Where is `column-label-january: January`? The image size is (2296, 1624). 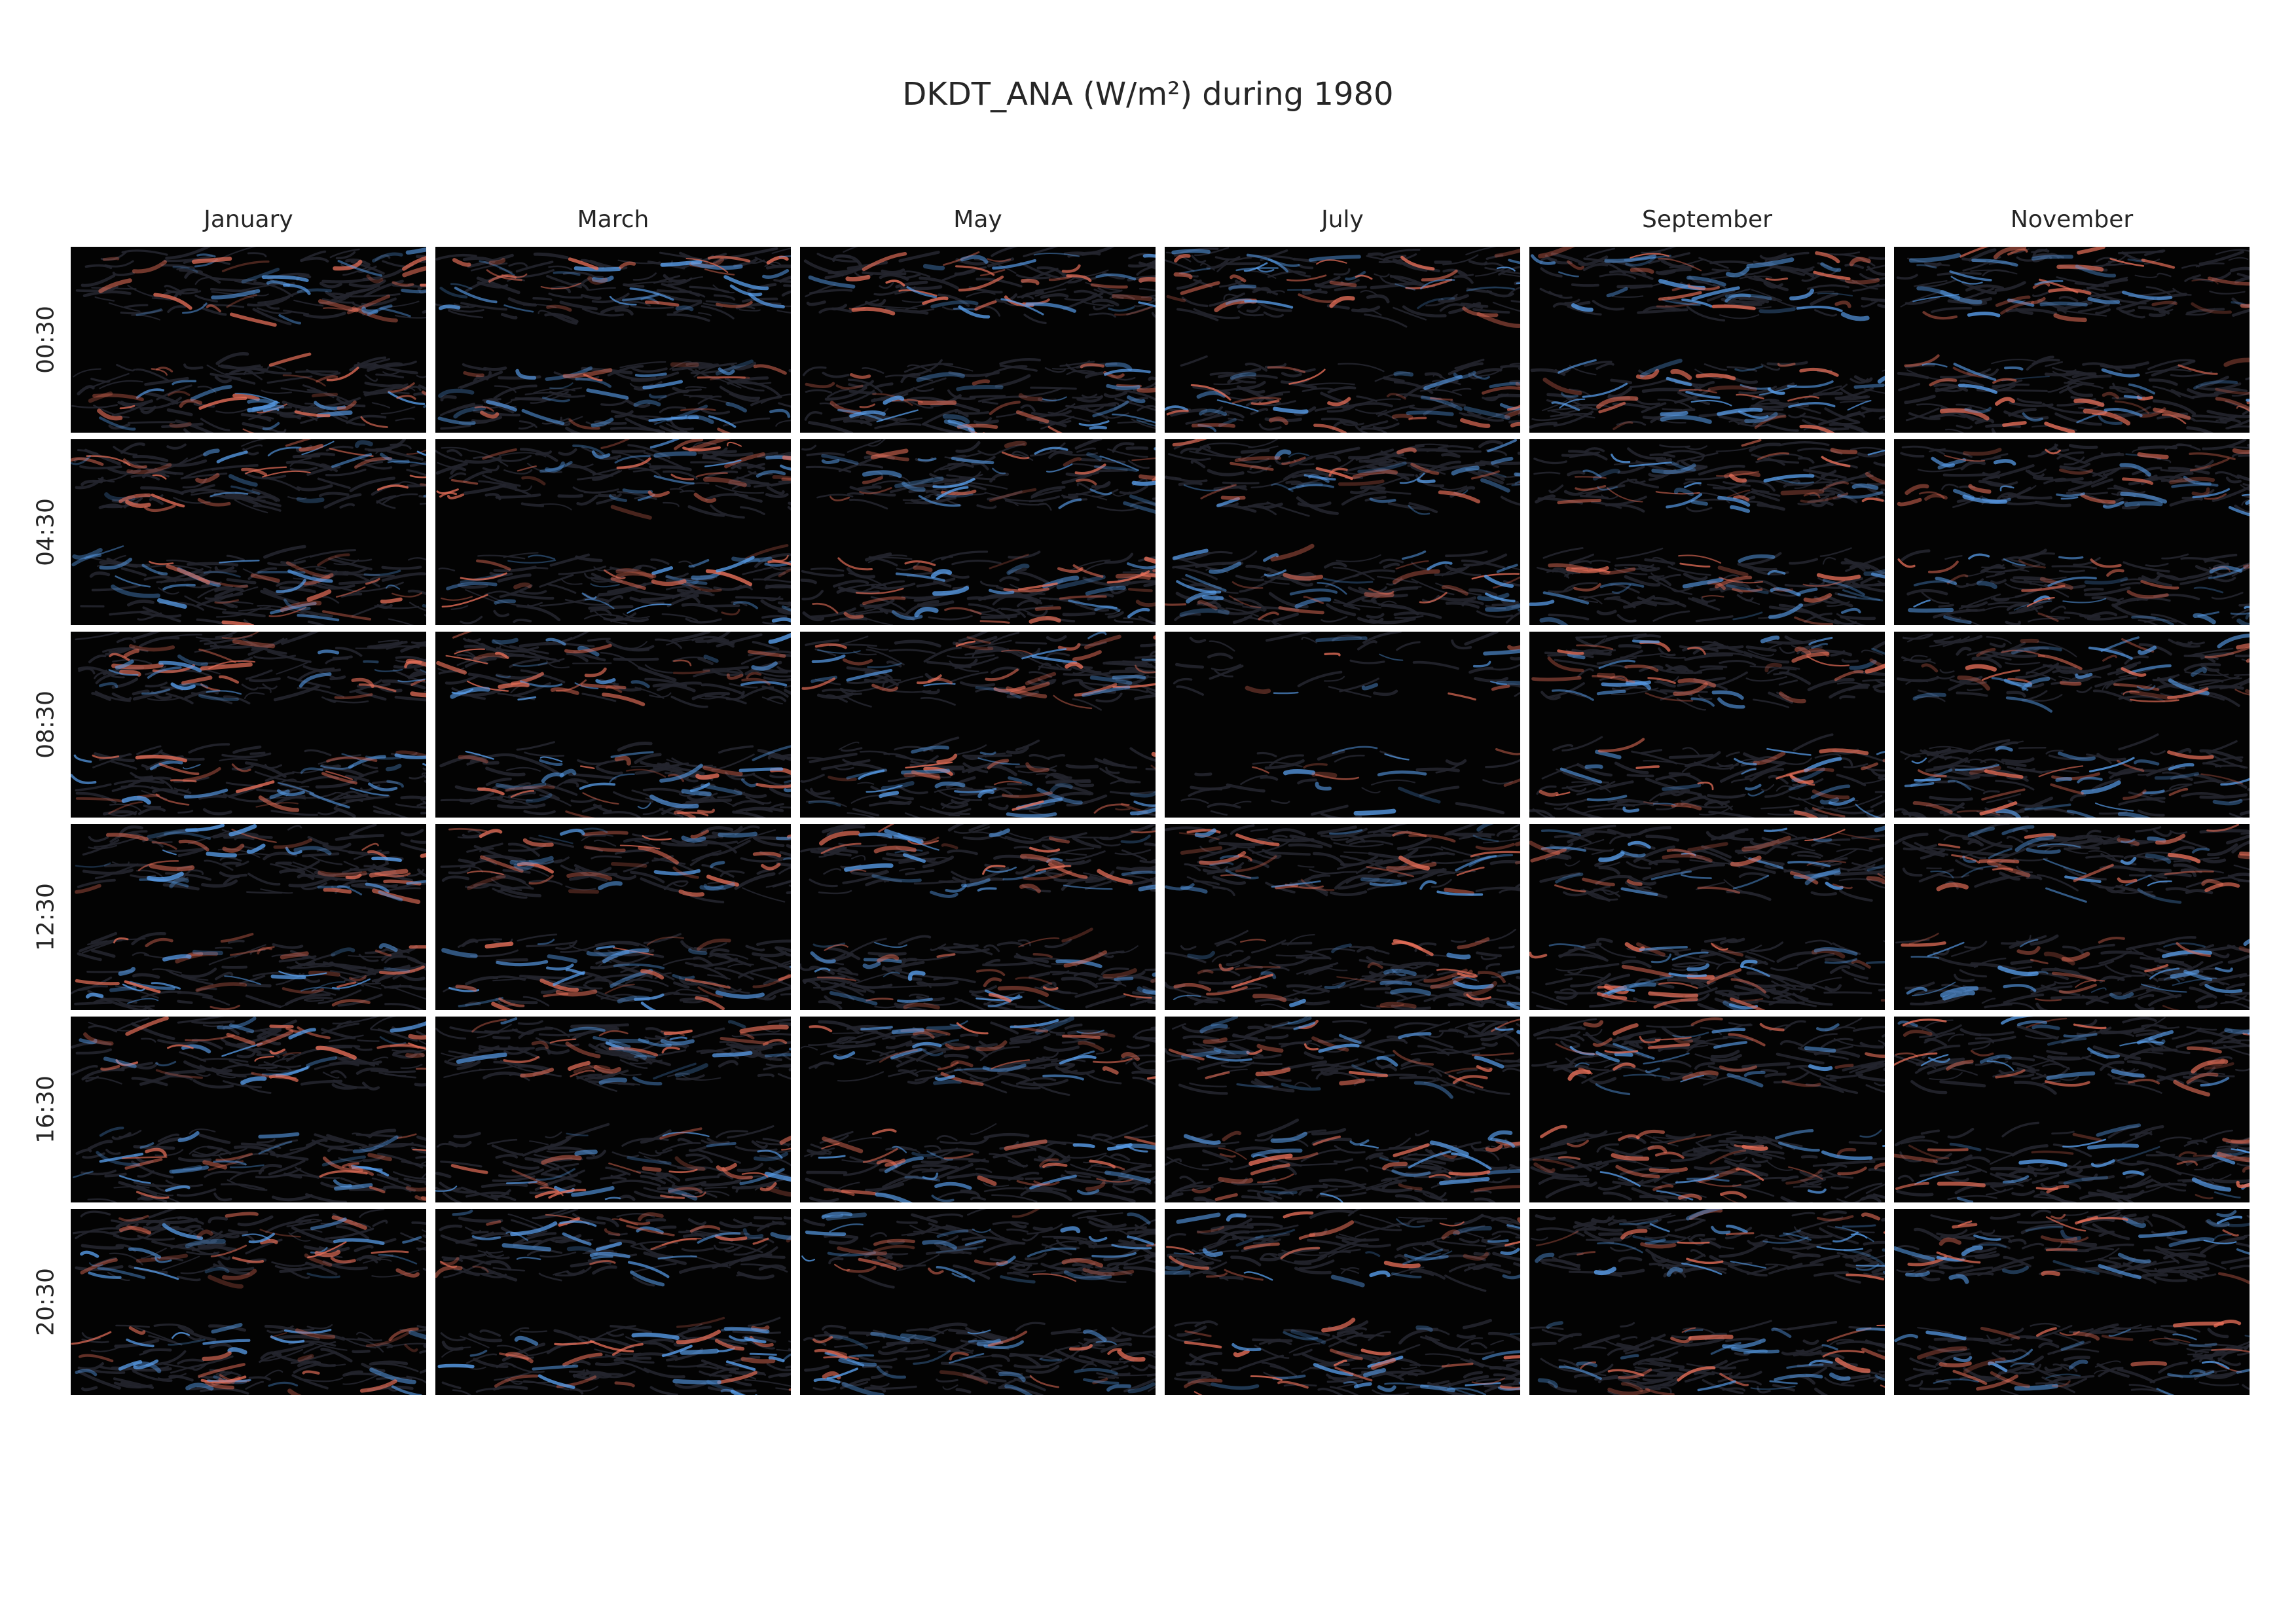 column-label-january: January is located at coordinates (248, 219).